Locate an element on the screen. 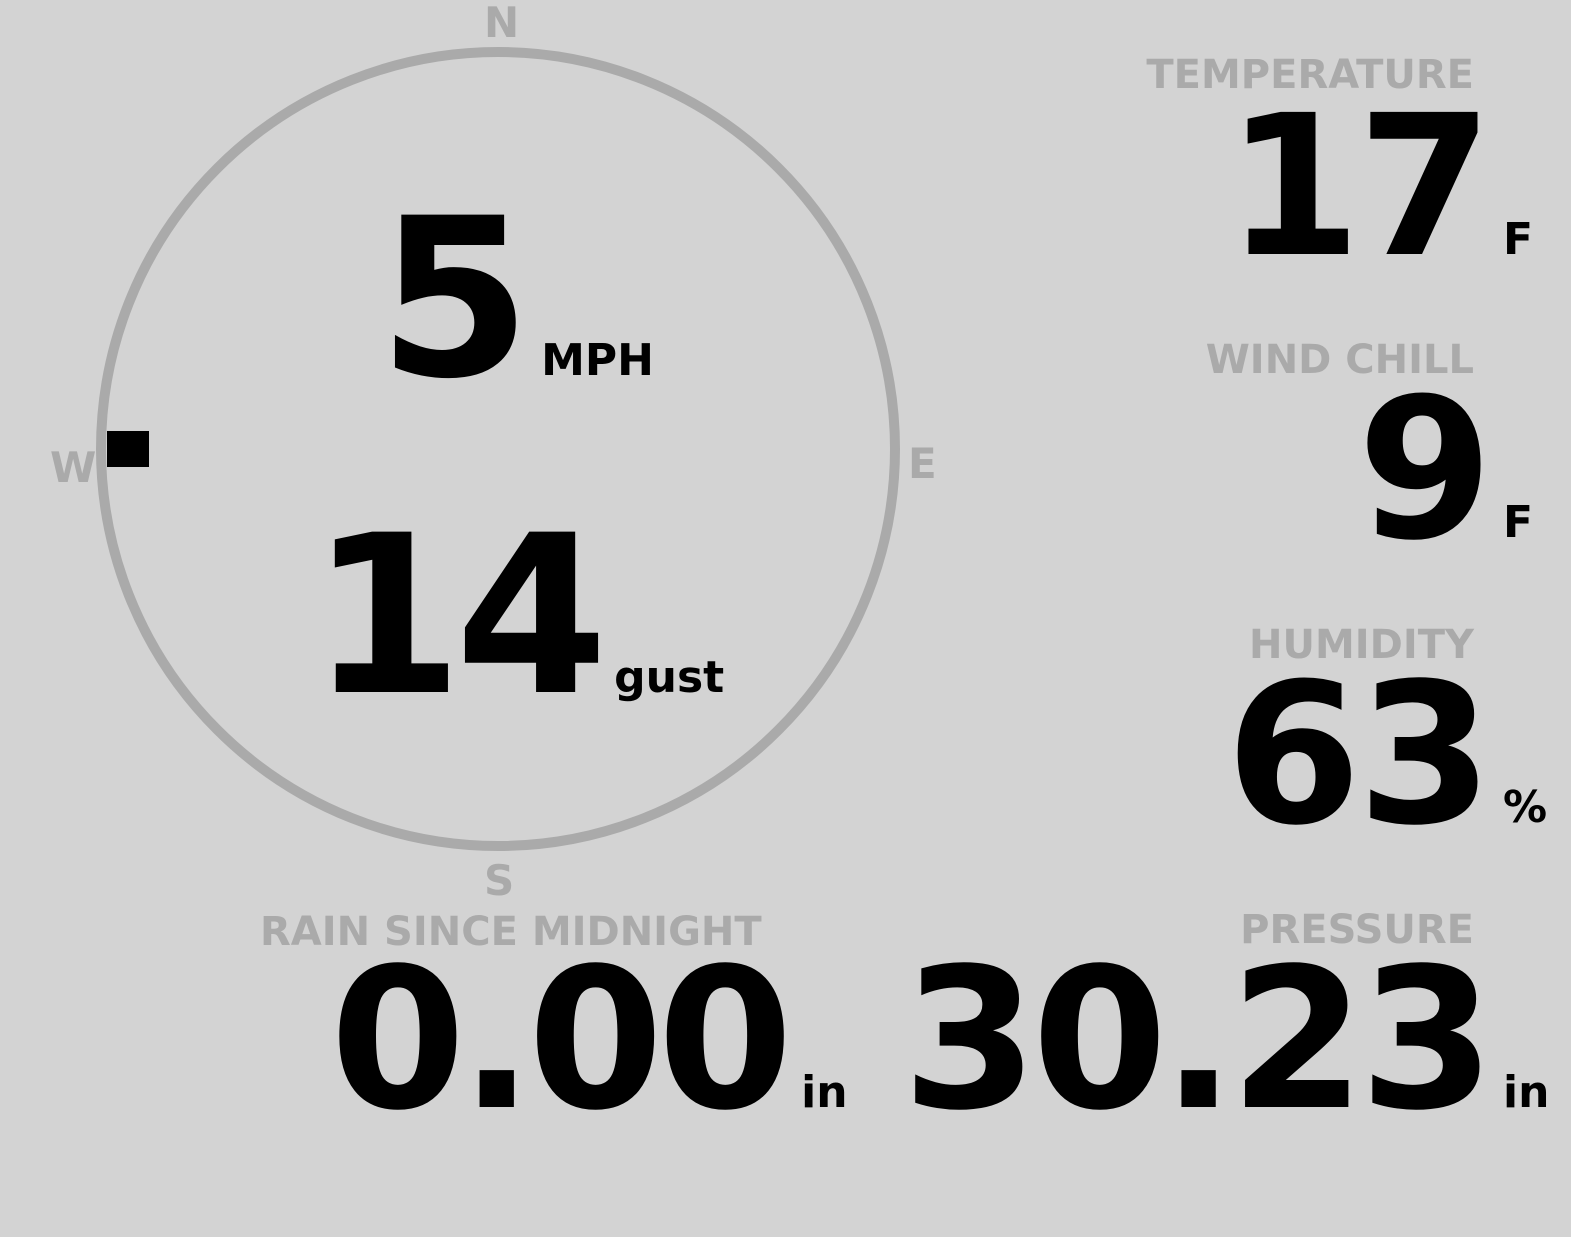 Image resolution: width=1571 pixels, height=1237 pixels. wind-chill-reading: 9 F is located at coordinates (1454, 469).